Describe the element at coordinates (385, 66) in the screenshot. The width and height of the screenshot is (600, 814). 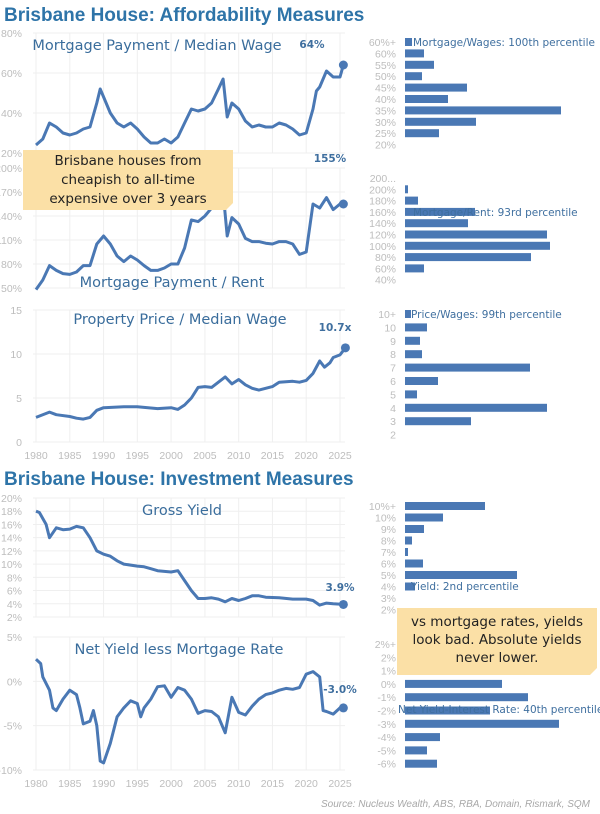
I see `hist-category-label: 55%` at that location.